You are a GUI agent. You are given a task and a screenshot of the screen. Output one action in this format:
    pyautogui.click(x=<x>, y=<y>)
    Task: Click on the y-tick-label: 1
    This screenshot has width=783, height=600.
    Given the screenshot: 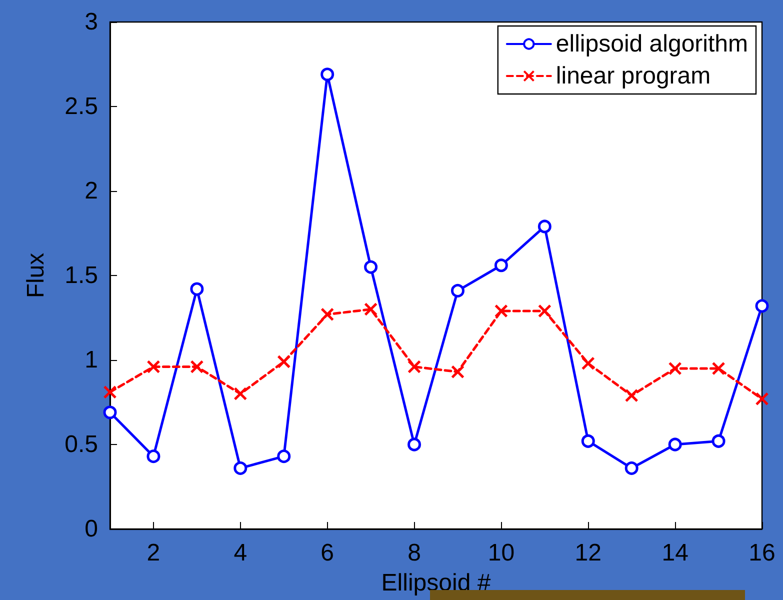 What is the action you would take?
    pyautogui.click(x=91, y=360)
    